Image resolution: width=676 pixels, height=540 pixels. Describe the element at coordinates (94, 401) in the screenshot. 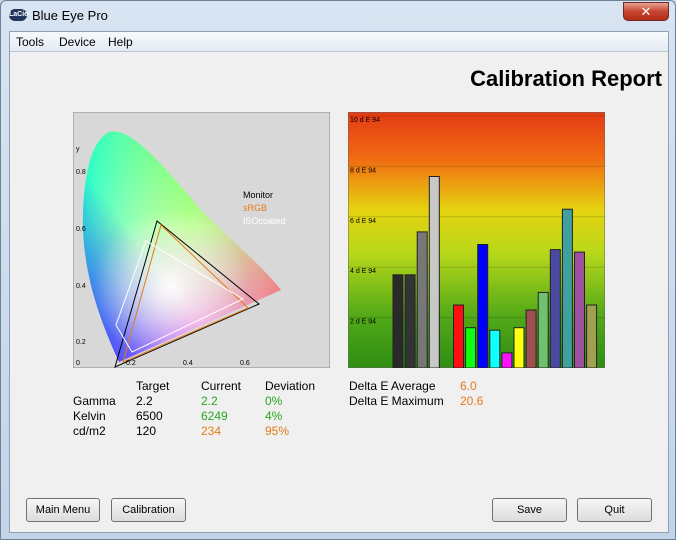

I see `row-label-gamma: Gamma` at that location.